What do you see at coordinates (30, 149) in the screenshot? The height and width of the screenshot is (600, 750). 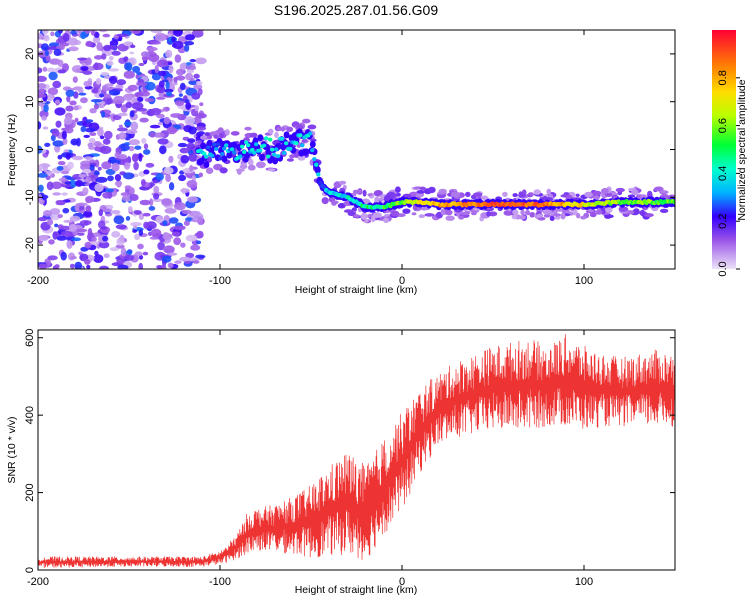 I see `y-tick-label: 0` at bounding box center [30, 149].